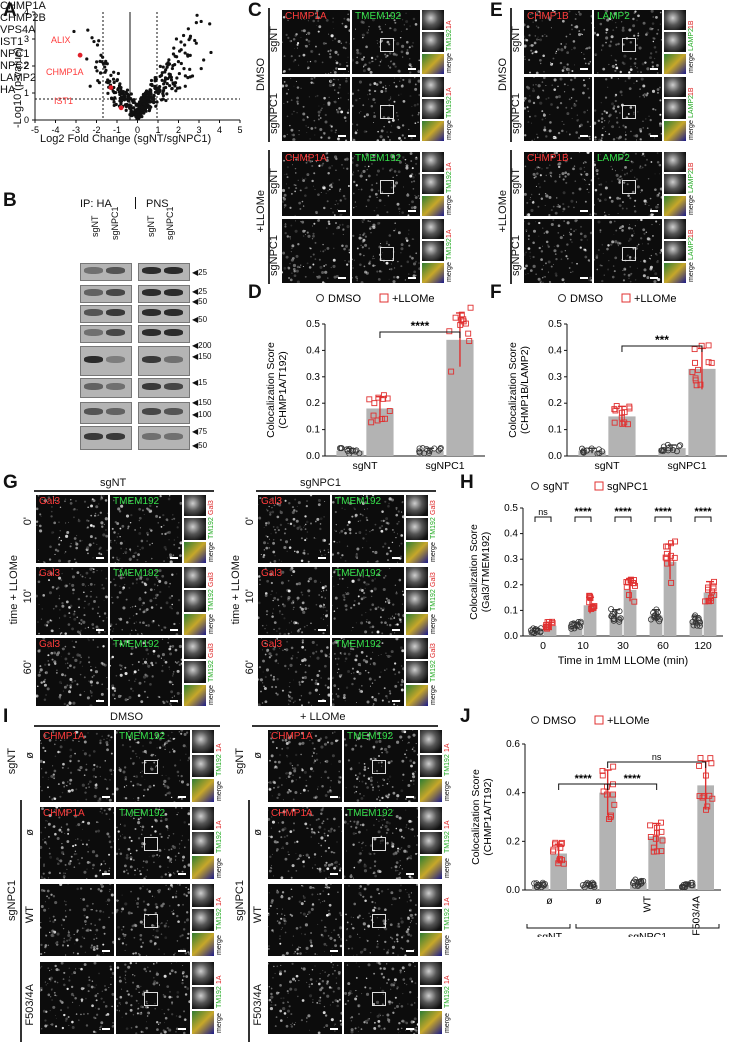  I want to click on row-group-label: sgNT, so click(240, 761).